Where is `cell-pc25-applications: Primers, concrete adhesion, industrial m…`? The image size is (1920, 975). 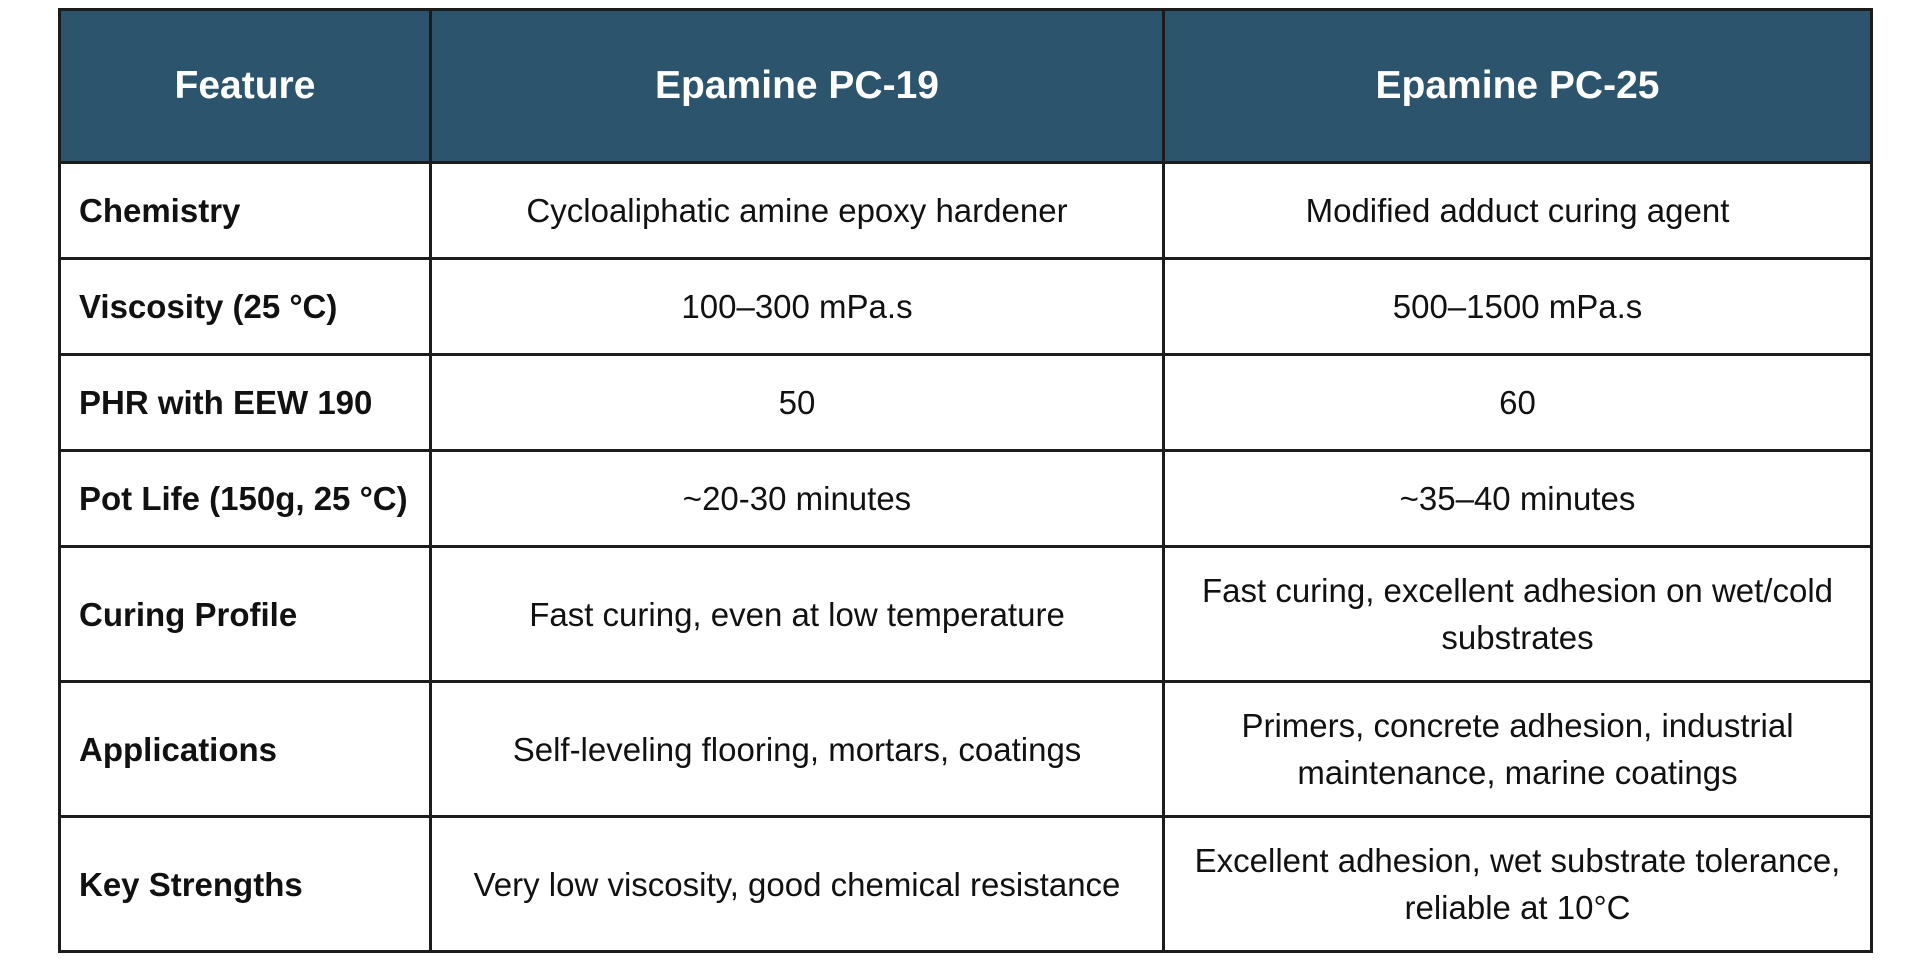
cell-pc25-applications: Primers, concrete adhesion, industrial m… is located at coordinates (1517, 749).